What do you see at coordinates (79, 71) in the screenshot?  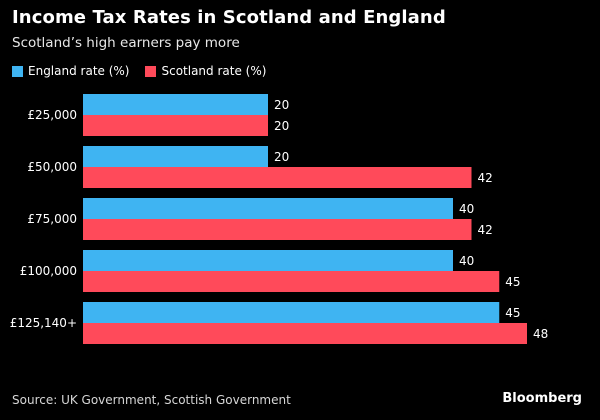 I see `legend-label-england: England rate (%)` at bounding box center [79, 71].